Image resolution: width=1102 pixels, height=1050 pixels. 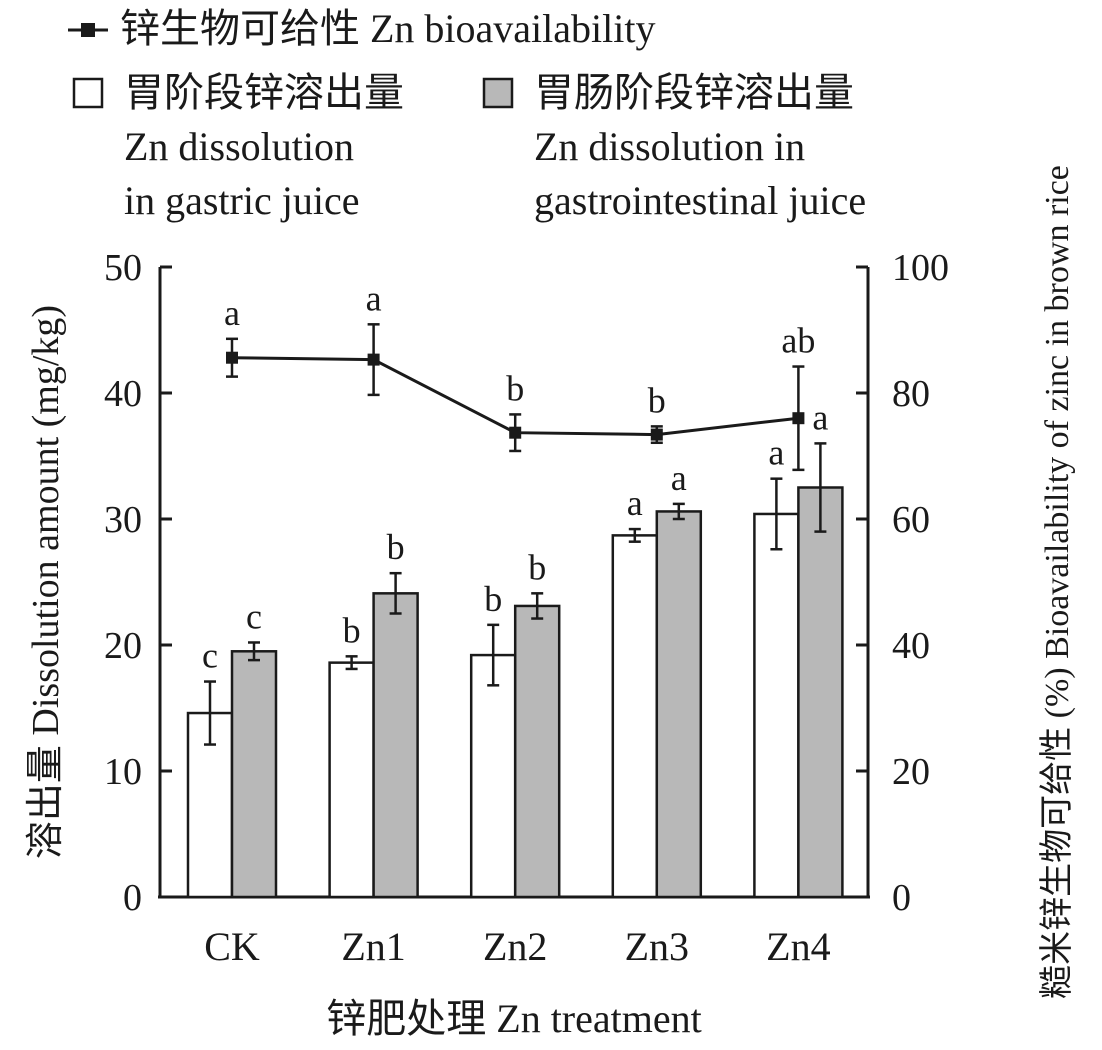 What do you see at coordinates (123, 394) in the screenshot?
I see `y-tick-label: 40` at bounding box center [123, 394].